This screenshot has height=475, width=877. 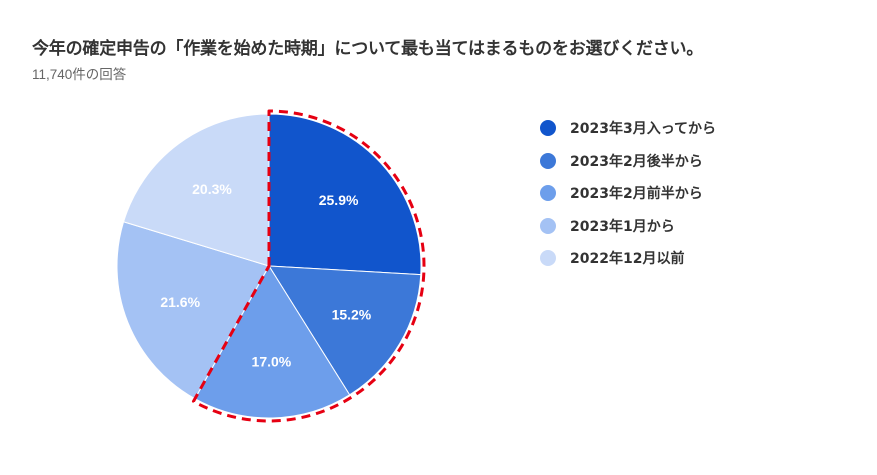 I want to click on chart-title: 今年の確定申告の「作業を始めた時期」について最も当てはまるものをお選びください。, so click(x=368, y=49).